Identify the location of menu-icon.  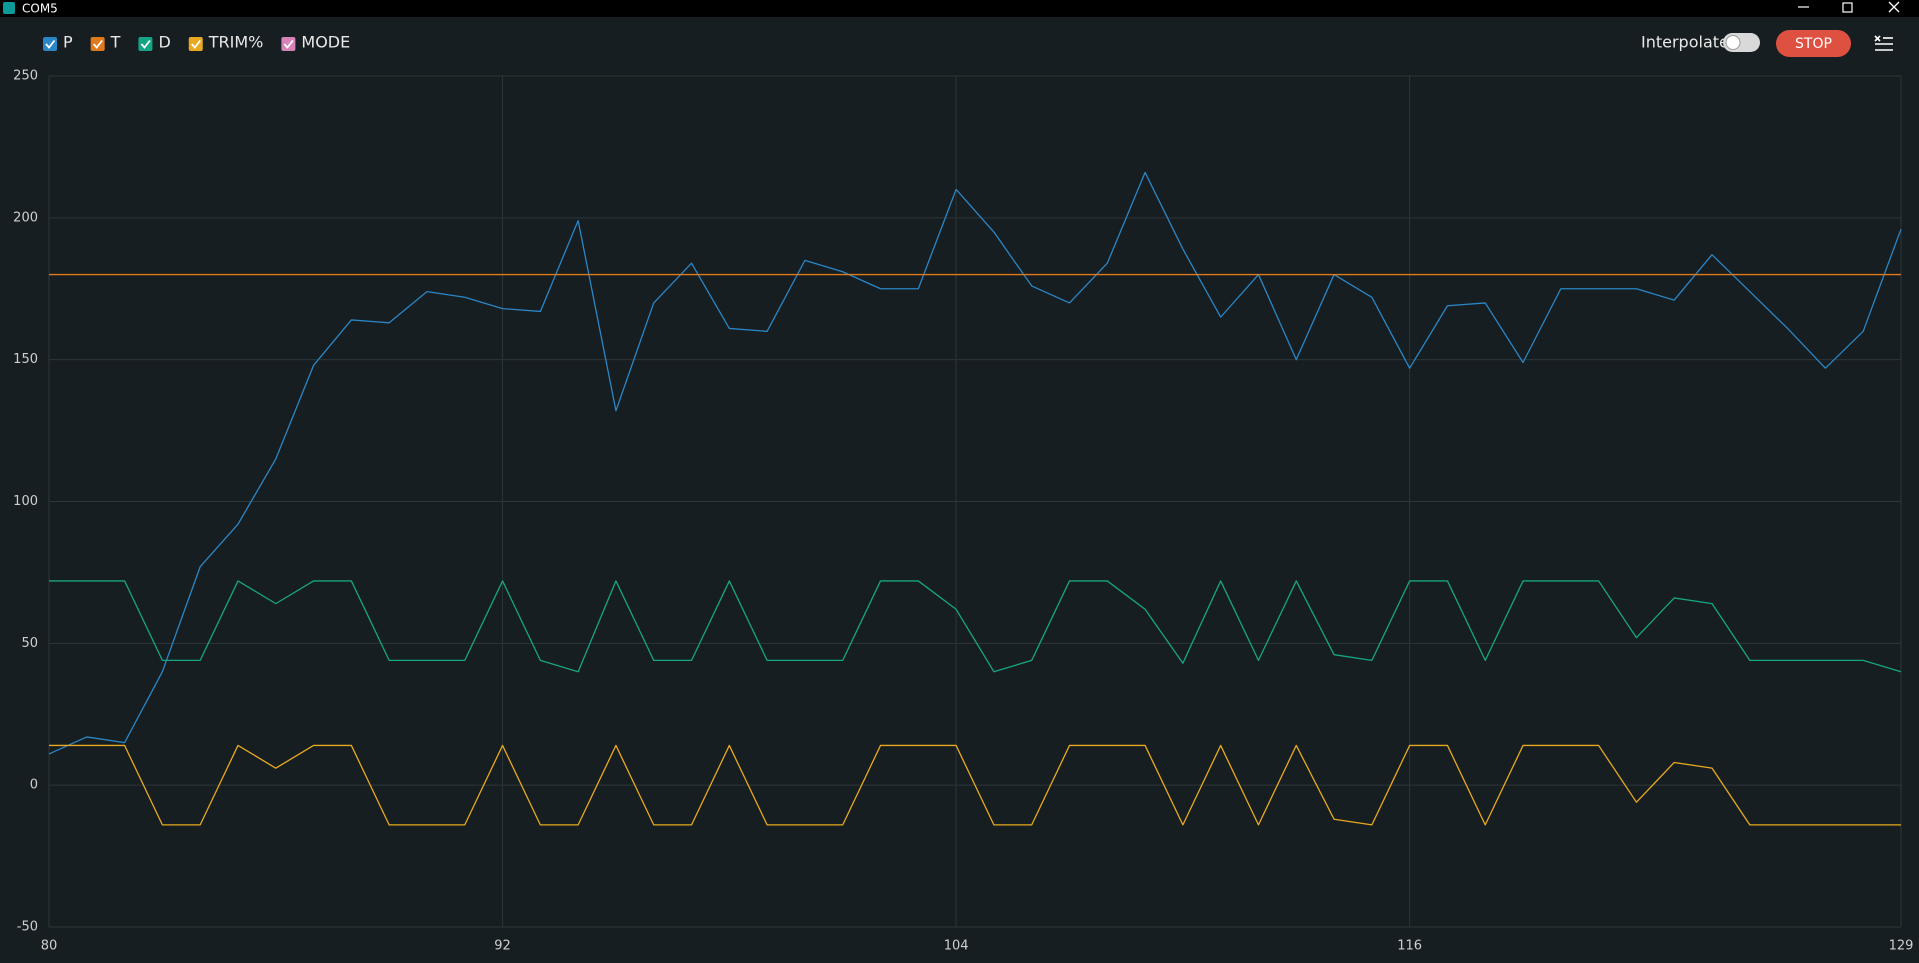
(1883, 43).